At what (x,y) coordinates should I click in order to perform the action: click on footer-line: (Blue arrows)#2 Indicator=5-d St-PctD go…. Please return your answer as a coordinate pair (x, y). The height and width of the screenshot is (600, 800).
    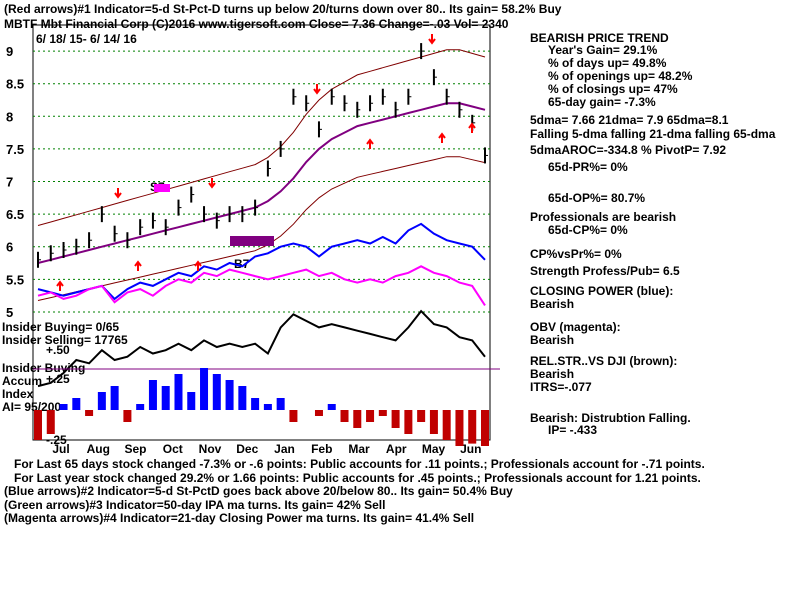
    Looking at the image, I should click on (258, 491).